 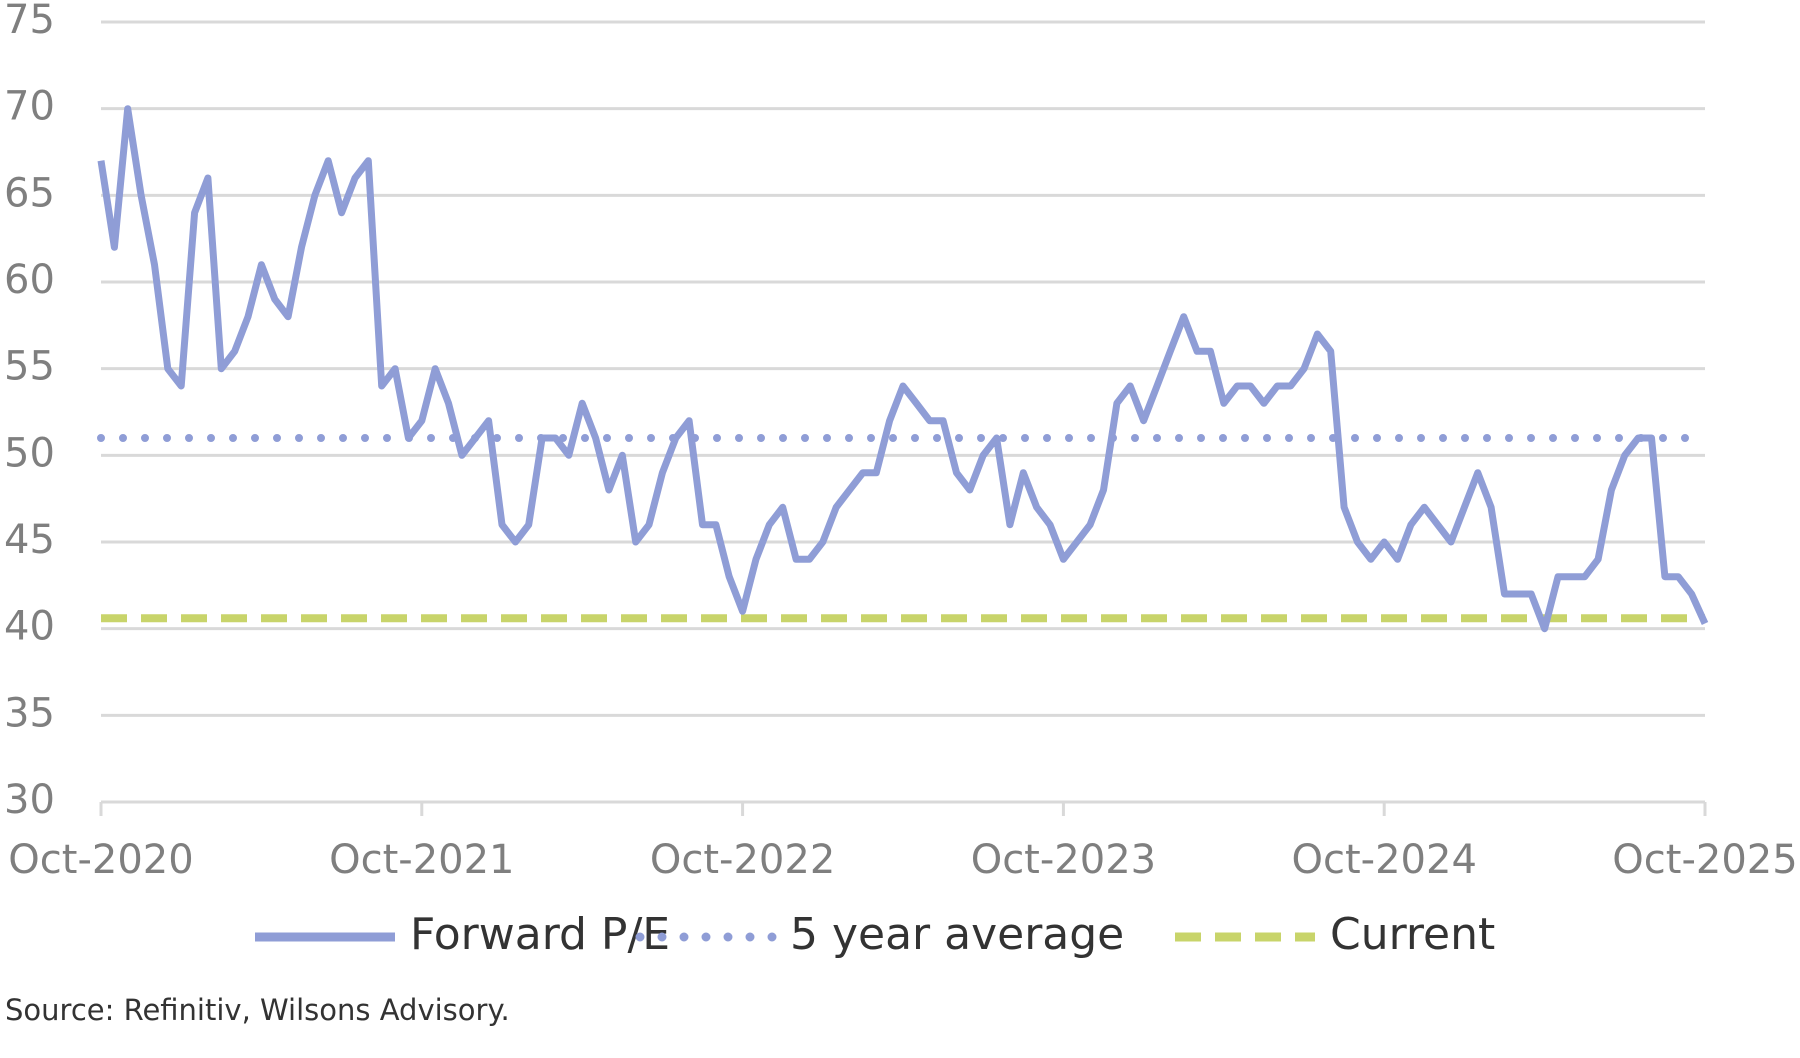 I want to click on y-tick-label: 65, so click(x=29, y=193).